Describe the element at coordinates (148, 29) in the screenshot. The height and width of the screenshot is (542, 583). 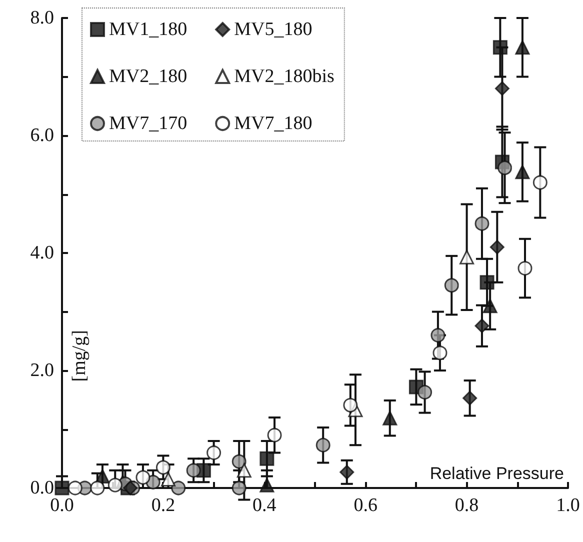
I see `legend-label: MV1_180` at that location.